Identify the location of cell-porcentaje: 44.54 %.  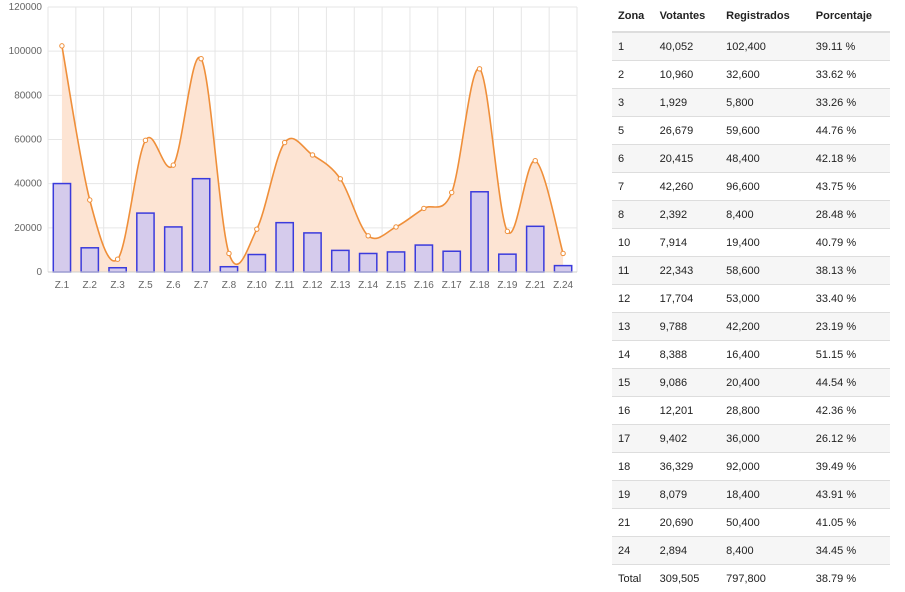
(850, 383).